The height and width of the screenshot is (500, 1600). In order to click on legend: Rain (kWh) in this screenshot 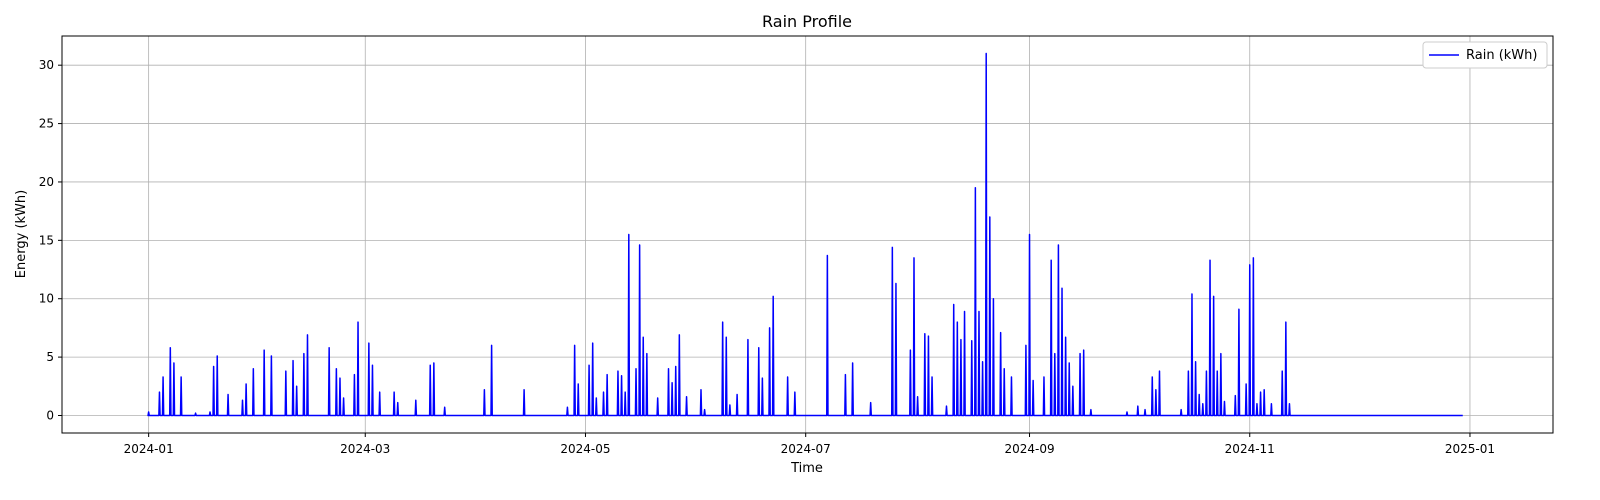, I will do `click(1485, 55)`.